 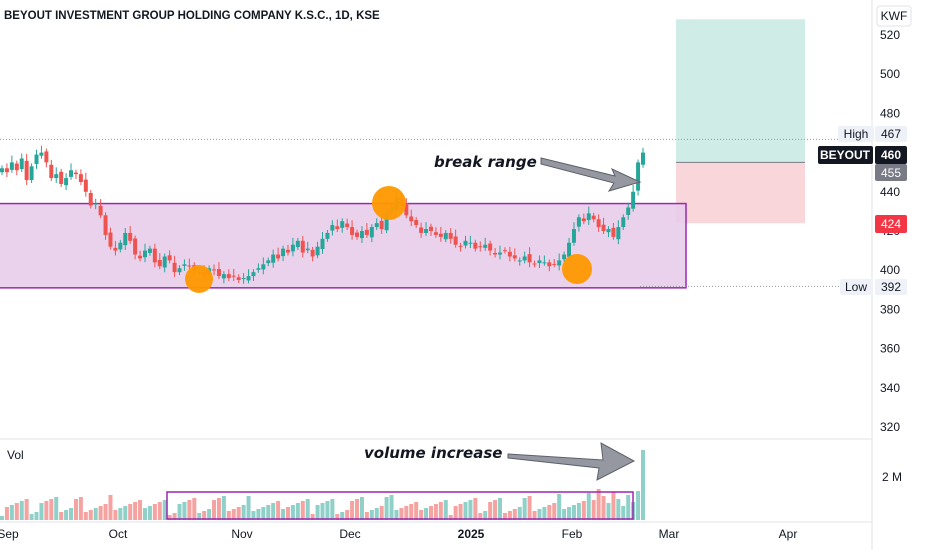 I want to click on volume-arrow, so click(x=571, y=461).